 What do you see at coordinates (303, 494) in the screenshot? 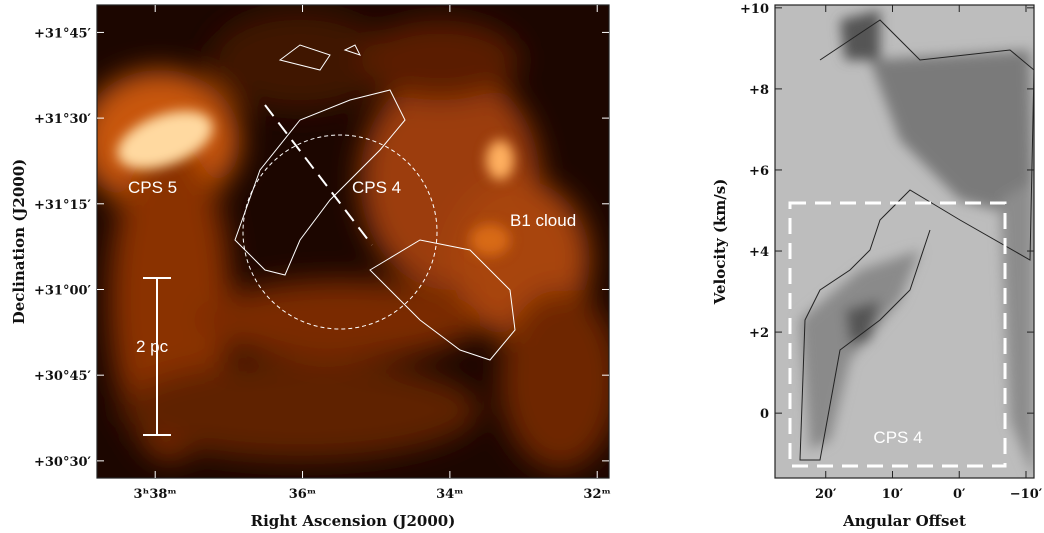
I see `x-tick-label: 36ᵐ` at bounding box center [303, 494].